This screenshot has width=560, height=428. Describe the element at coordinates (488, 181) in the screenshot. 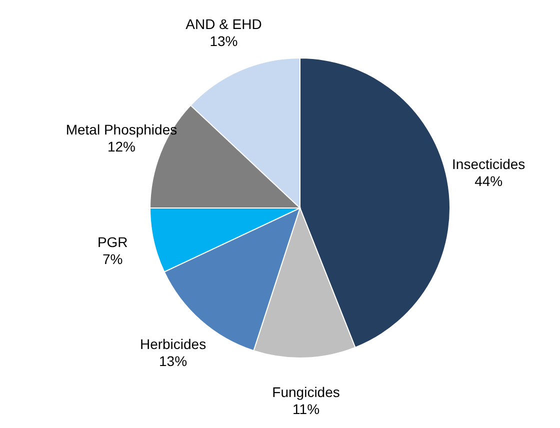

I see `data-label: 44%` at that location.